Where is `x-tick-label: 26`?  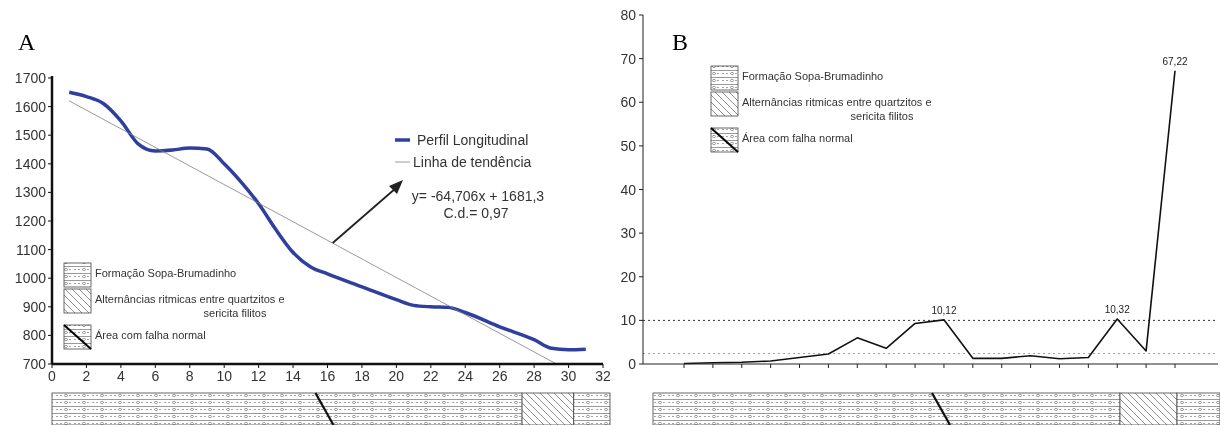 x-tick-label: 26 is located at coordinates (499, 376).